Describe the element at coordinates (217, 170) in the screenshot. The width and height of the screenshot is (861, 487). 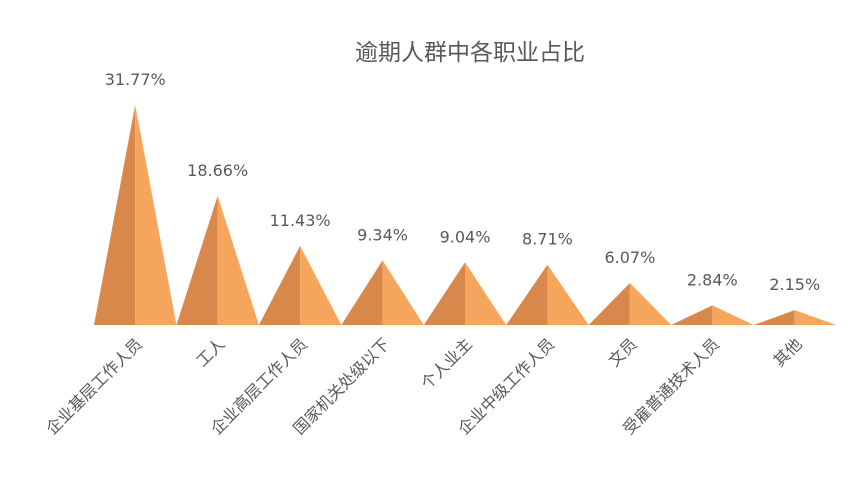
I see `value-label: 18.66%` at that location.